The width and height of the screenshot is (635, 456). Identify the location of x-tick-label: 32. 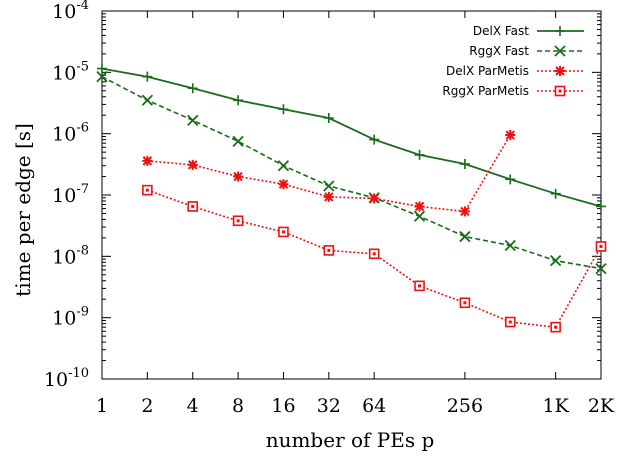
(329, 406).